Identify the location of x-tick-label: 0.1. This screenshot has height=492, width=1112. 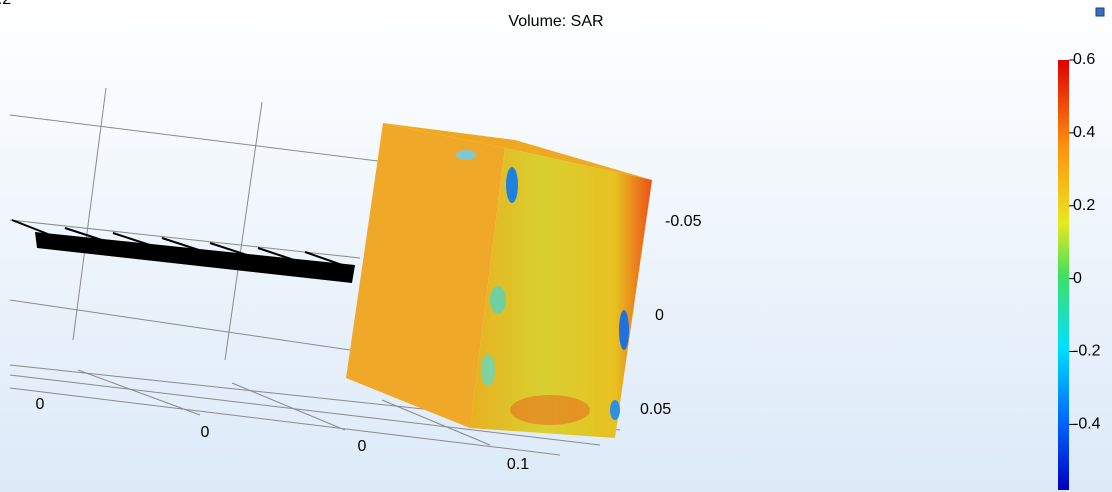
(518, 464).